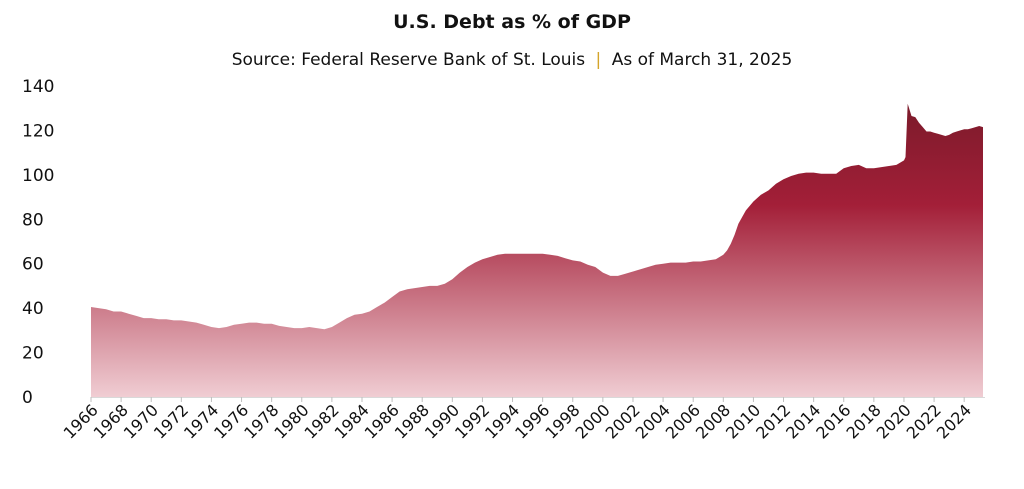 Image resolution: width=1024 pixels, height=489 pixels. What do you see at coordinates (38, 176) in the screenshot?
I see `y-tick-label: 100` at bounding box center [38, 176].